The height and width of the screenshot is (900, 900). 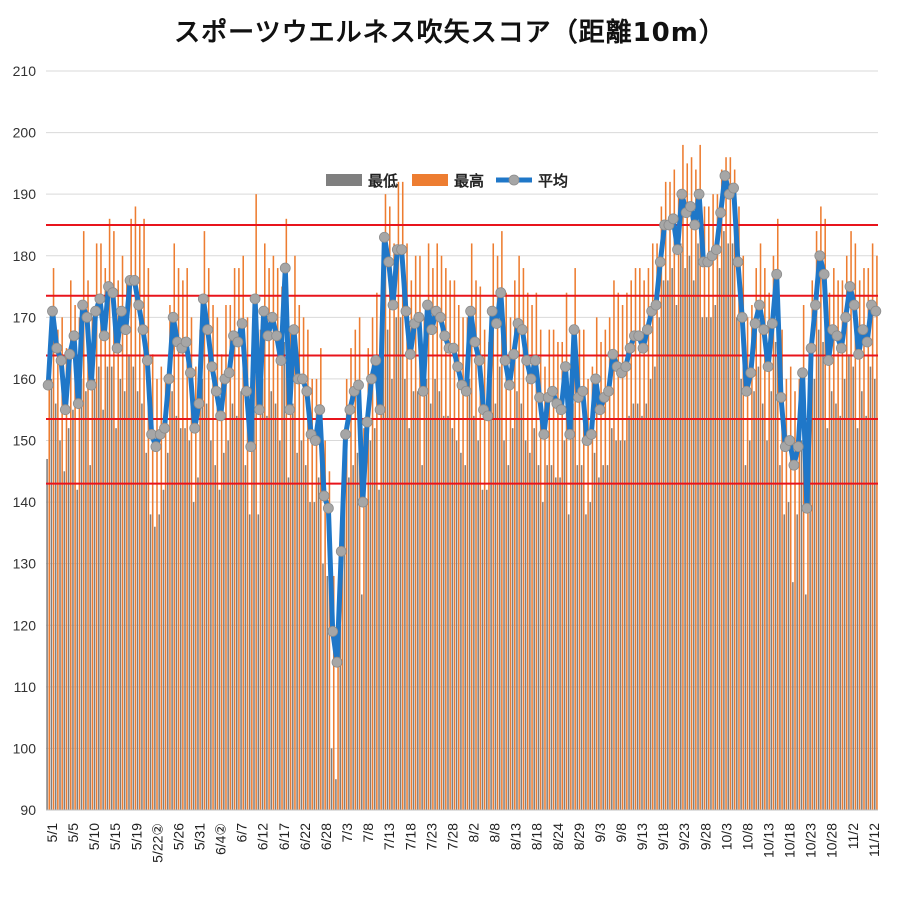 I want to click on x-tick-label: 5/19, so click(x=136, y=836).